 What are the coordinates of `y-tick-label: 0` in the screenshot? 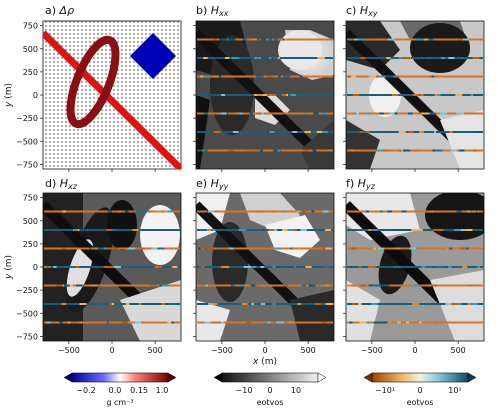 It's located at (35, 95).